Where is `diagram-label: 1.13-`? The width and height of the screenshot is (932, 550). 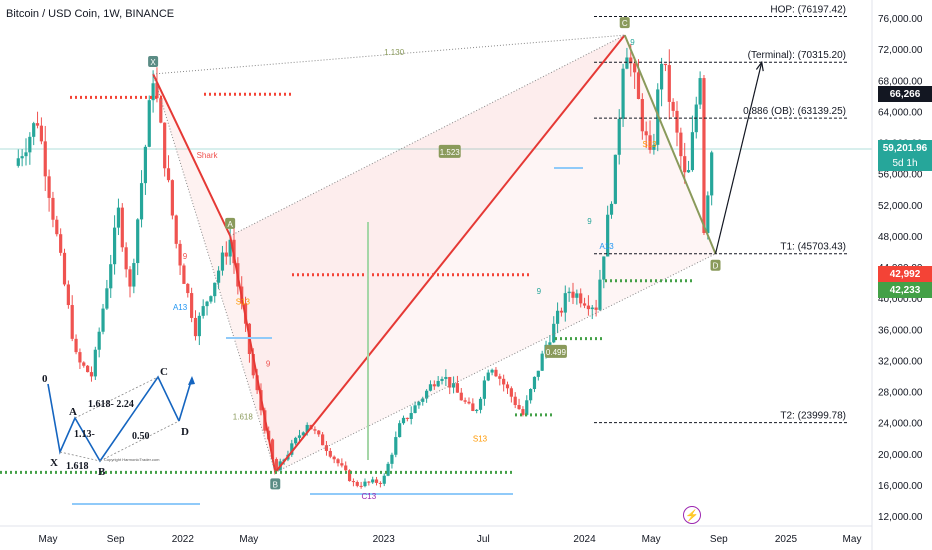 diagram-label: 1.13- is located at coordinates (84, 434).